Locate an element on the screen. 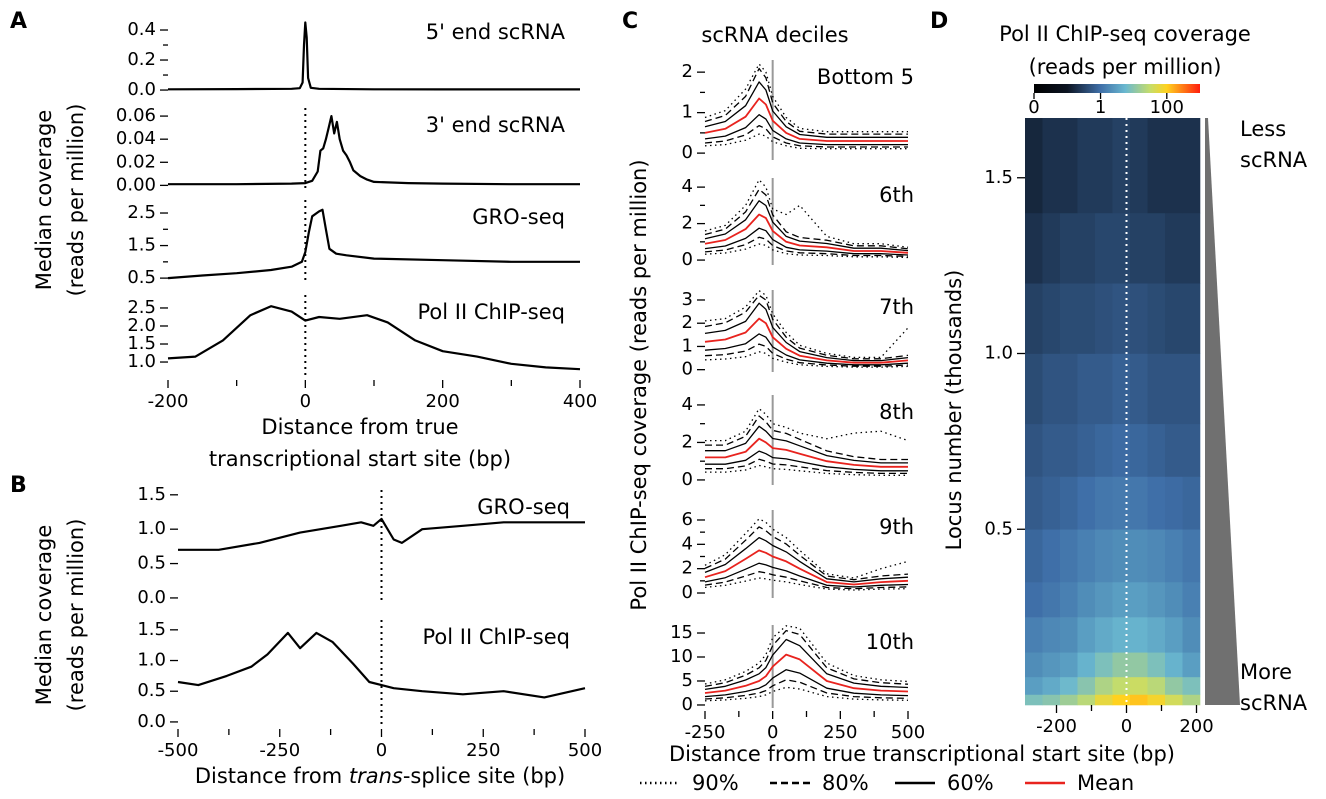 The width and height of the screenshot is (1326, 799). y-tick-label: 10 is located at coordinates (681, 656).